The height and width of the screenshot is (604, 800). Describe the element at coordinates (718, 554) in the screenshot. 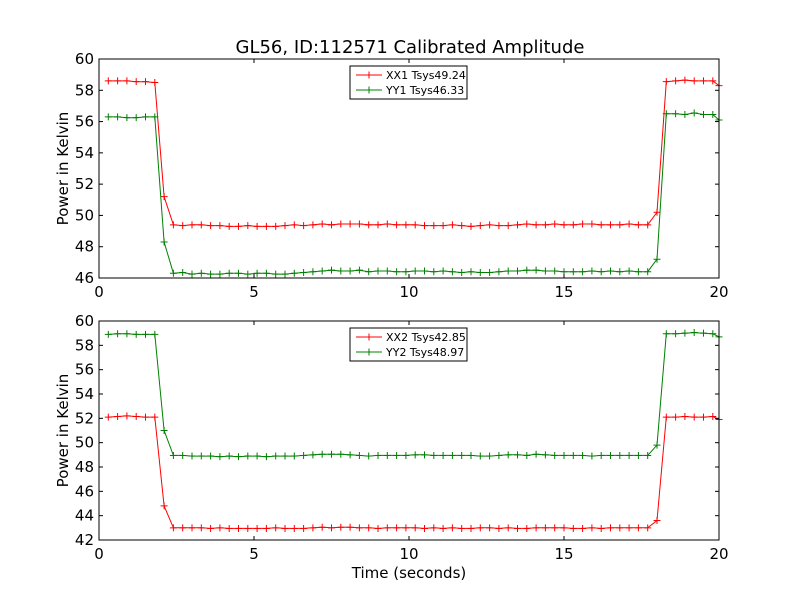

I see `x-tick-label: 20` at that location.